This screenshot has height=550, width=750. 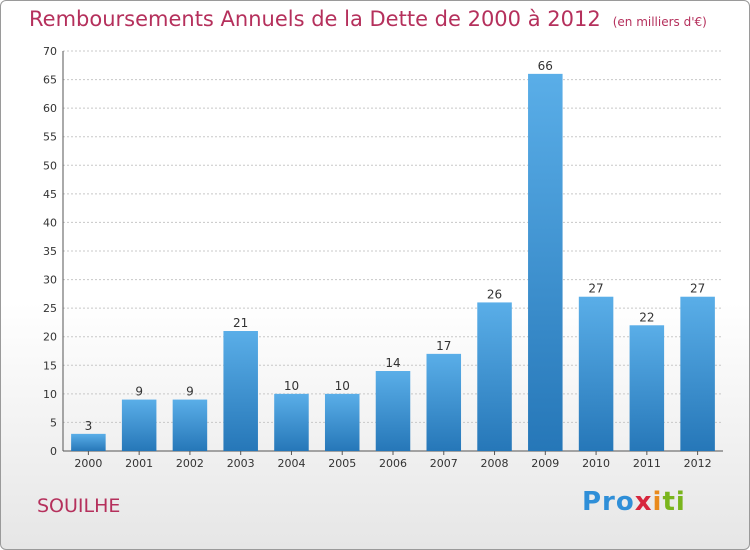 I want to click on y-tick-label: 10, so click(x=50, y=394).